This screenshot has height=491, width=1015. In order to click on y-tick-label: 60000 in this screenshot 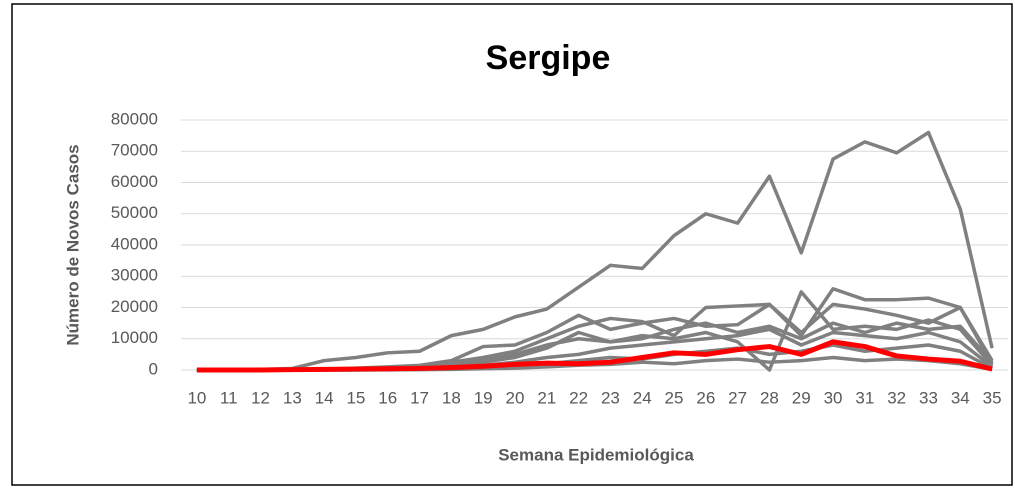, I will do `click(134, 181)`.